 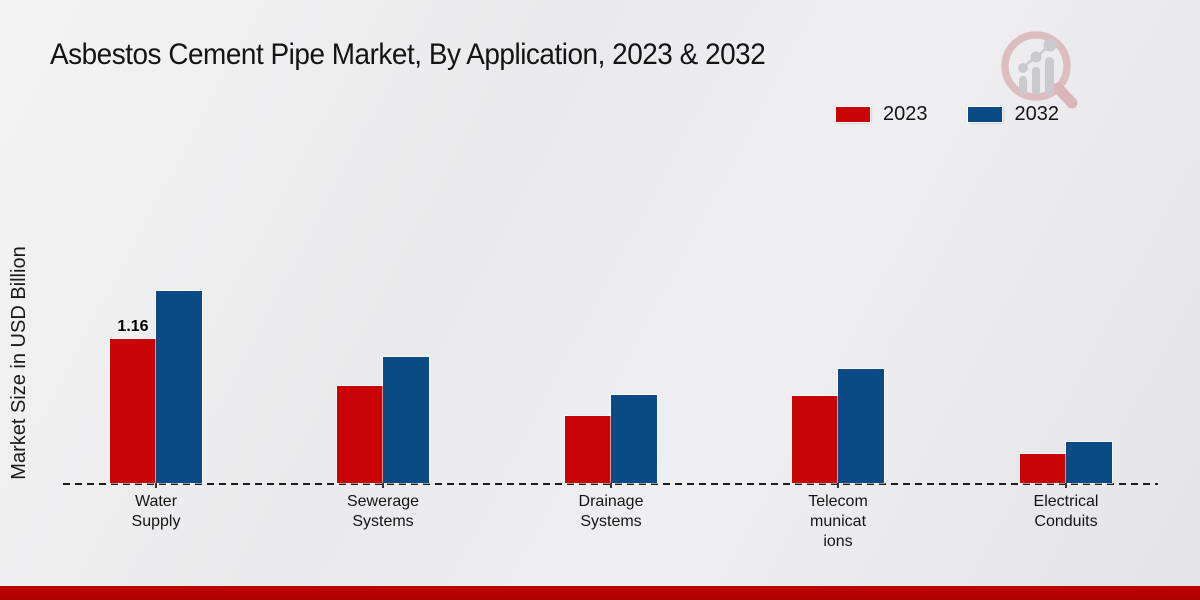 What do you see at coordinates (947, 114) in the screenshot?
I see `legend: 2023 2032` at bounding box center [947, 114].